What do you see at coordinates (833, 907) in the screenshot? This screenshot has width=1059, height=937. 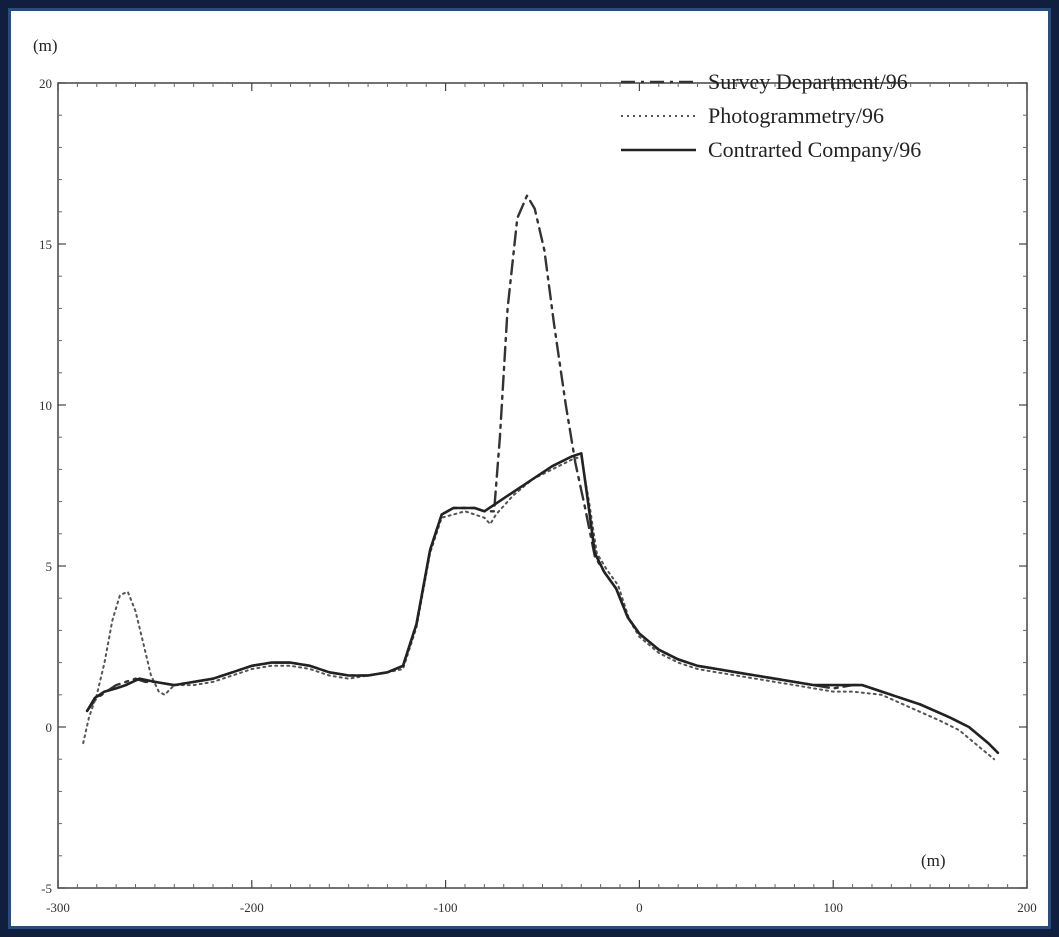 I see `x-tick-label: 100` at bounding box center [833, 907].